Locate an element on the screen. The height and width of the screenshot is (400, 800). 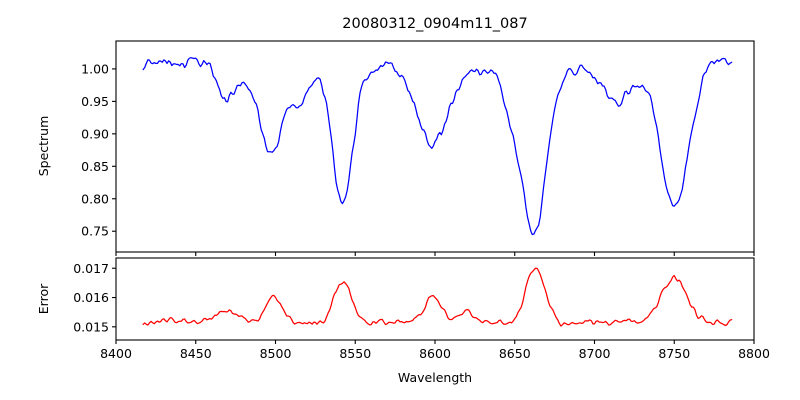
x-axis-label: Wavelength is located at coordinates (435, 377).